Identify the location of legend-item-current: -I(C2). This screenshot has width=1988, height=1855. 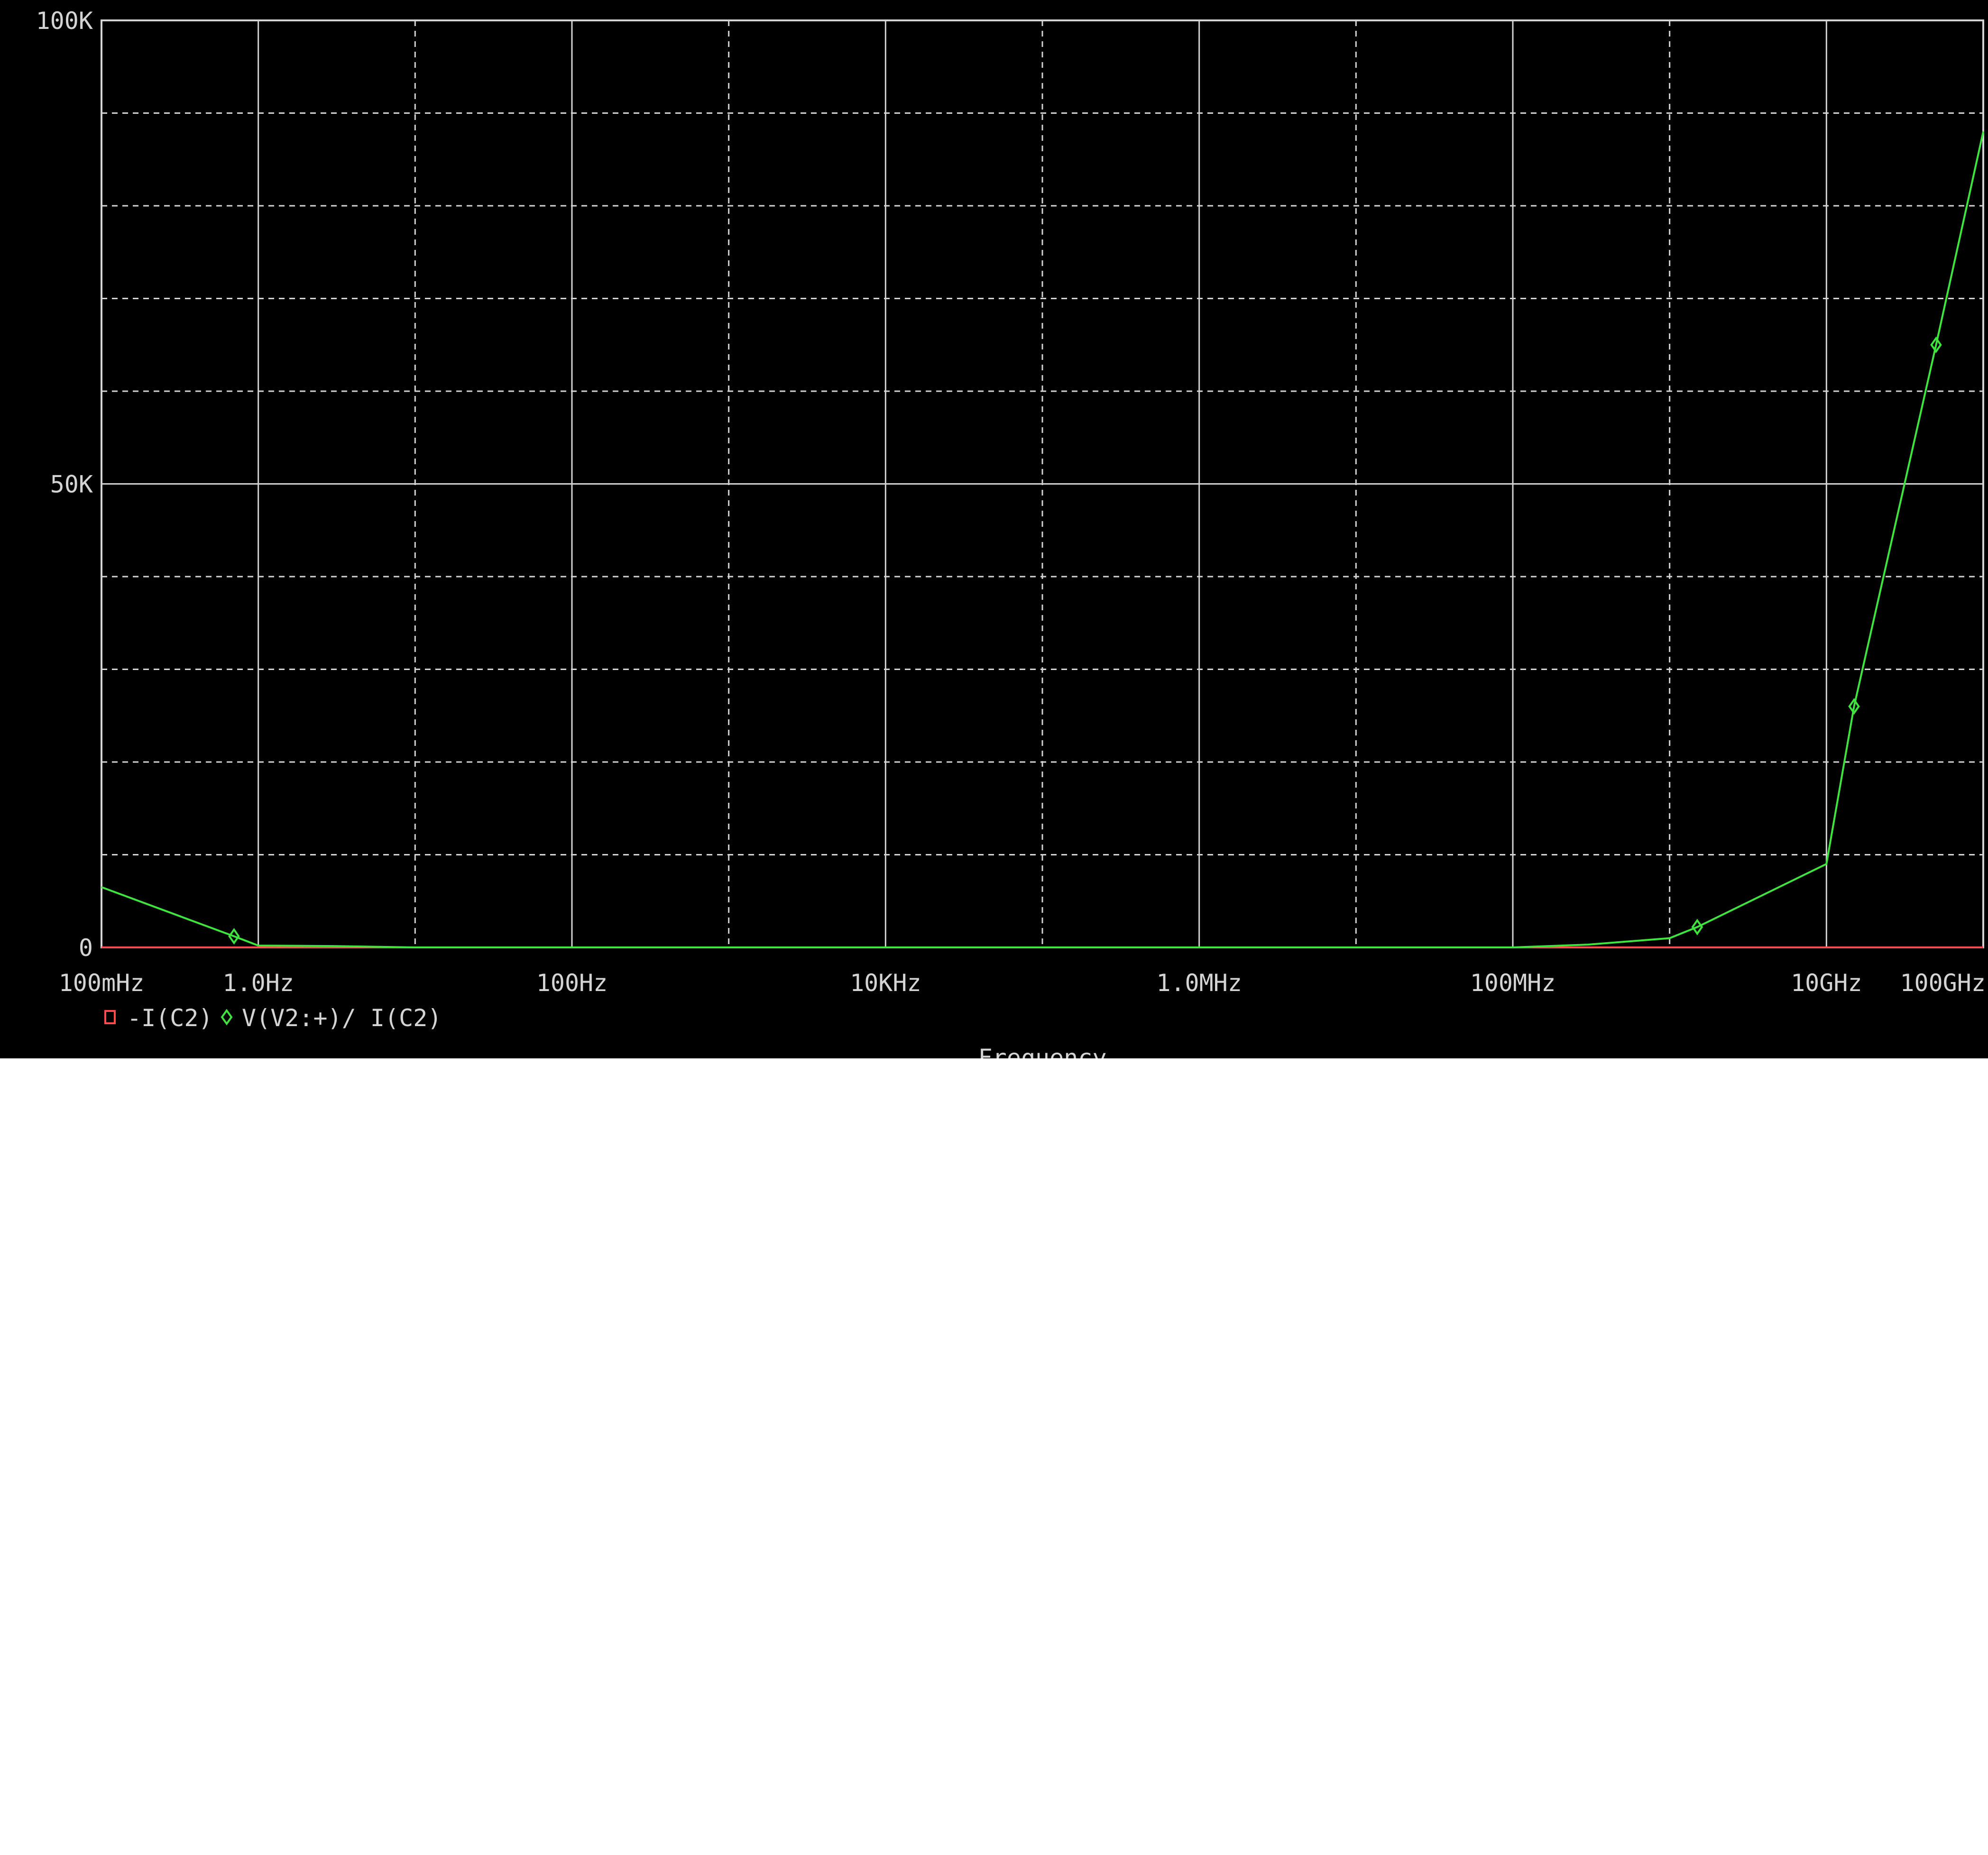
(158, 1018).